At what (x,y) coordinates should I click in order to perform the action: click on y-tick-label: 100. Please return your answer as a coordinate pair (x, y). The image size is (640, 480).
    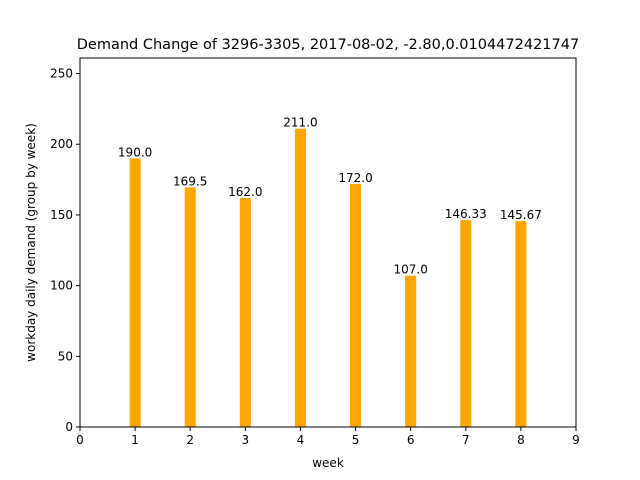
    Looking at the image, I should click on (61, 286).